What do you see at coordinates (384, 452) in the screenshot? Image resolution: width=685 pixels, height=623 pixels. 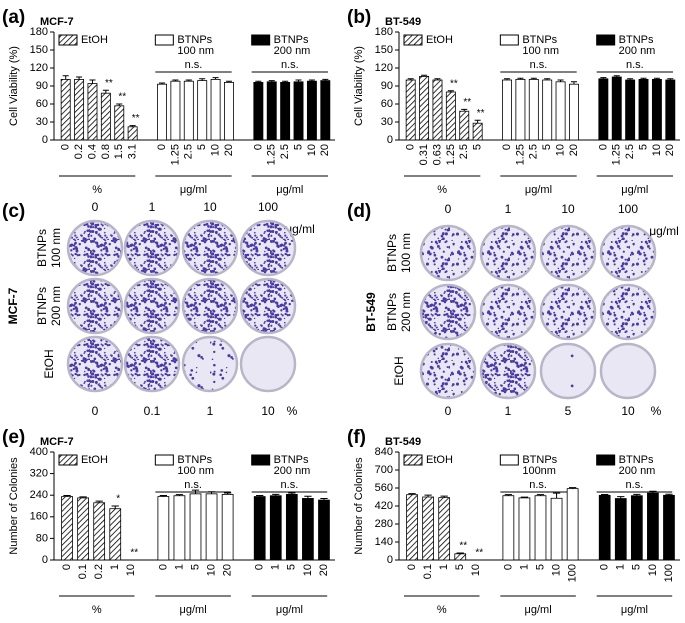 I see `y-tick-label: 840` at bounding box center [384, 452].